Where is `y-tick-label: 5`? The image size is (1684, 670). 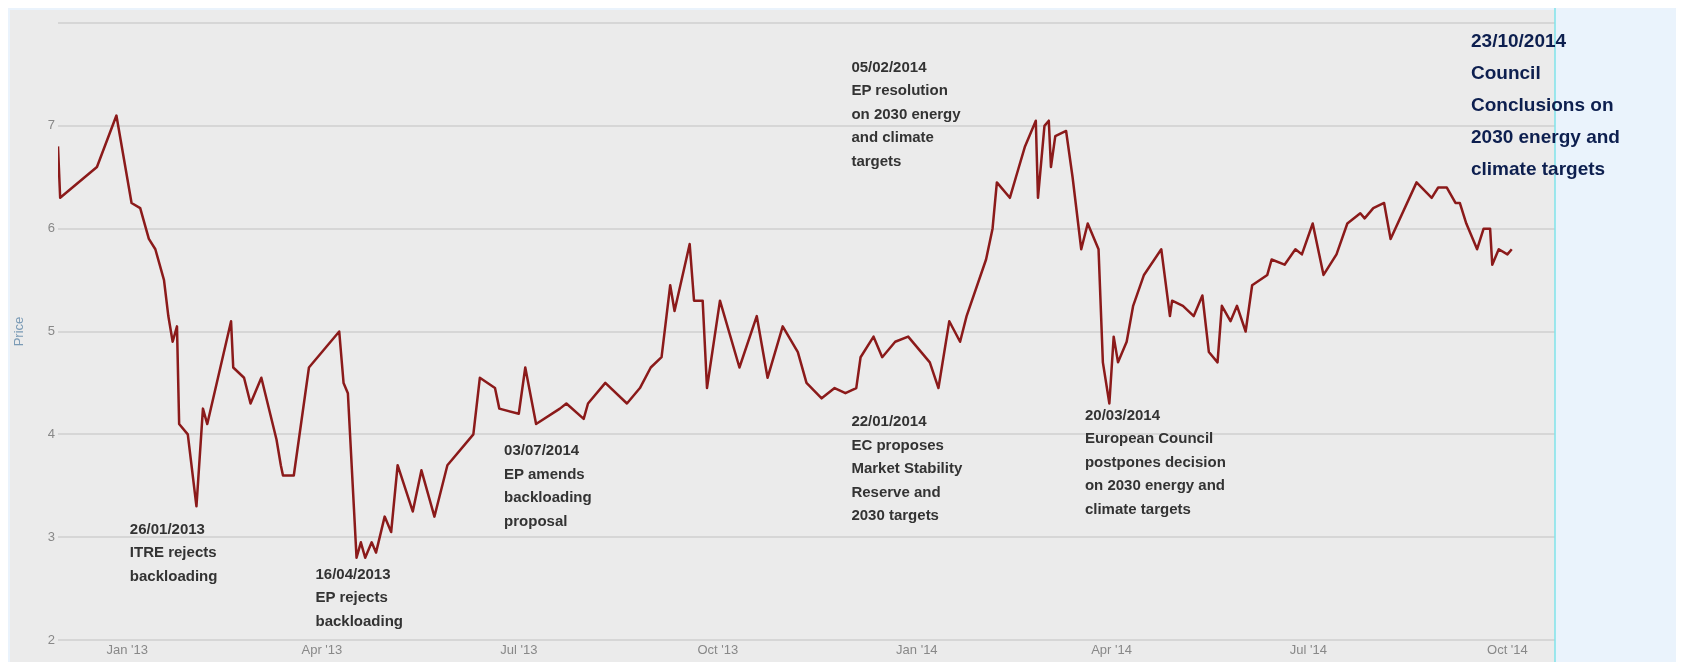
y-tick-label: 5 is located at coordinates (51, 331).